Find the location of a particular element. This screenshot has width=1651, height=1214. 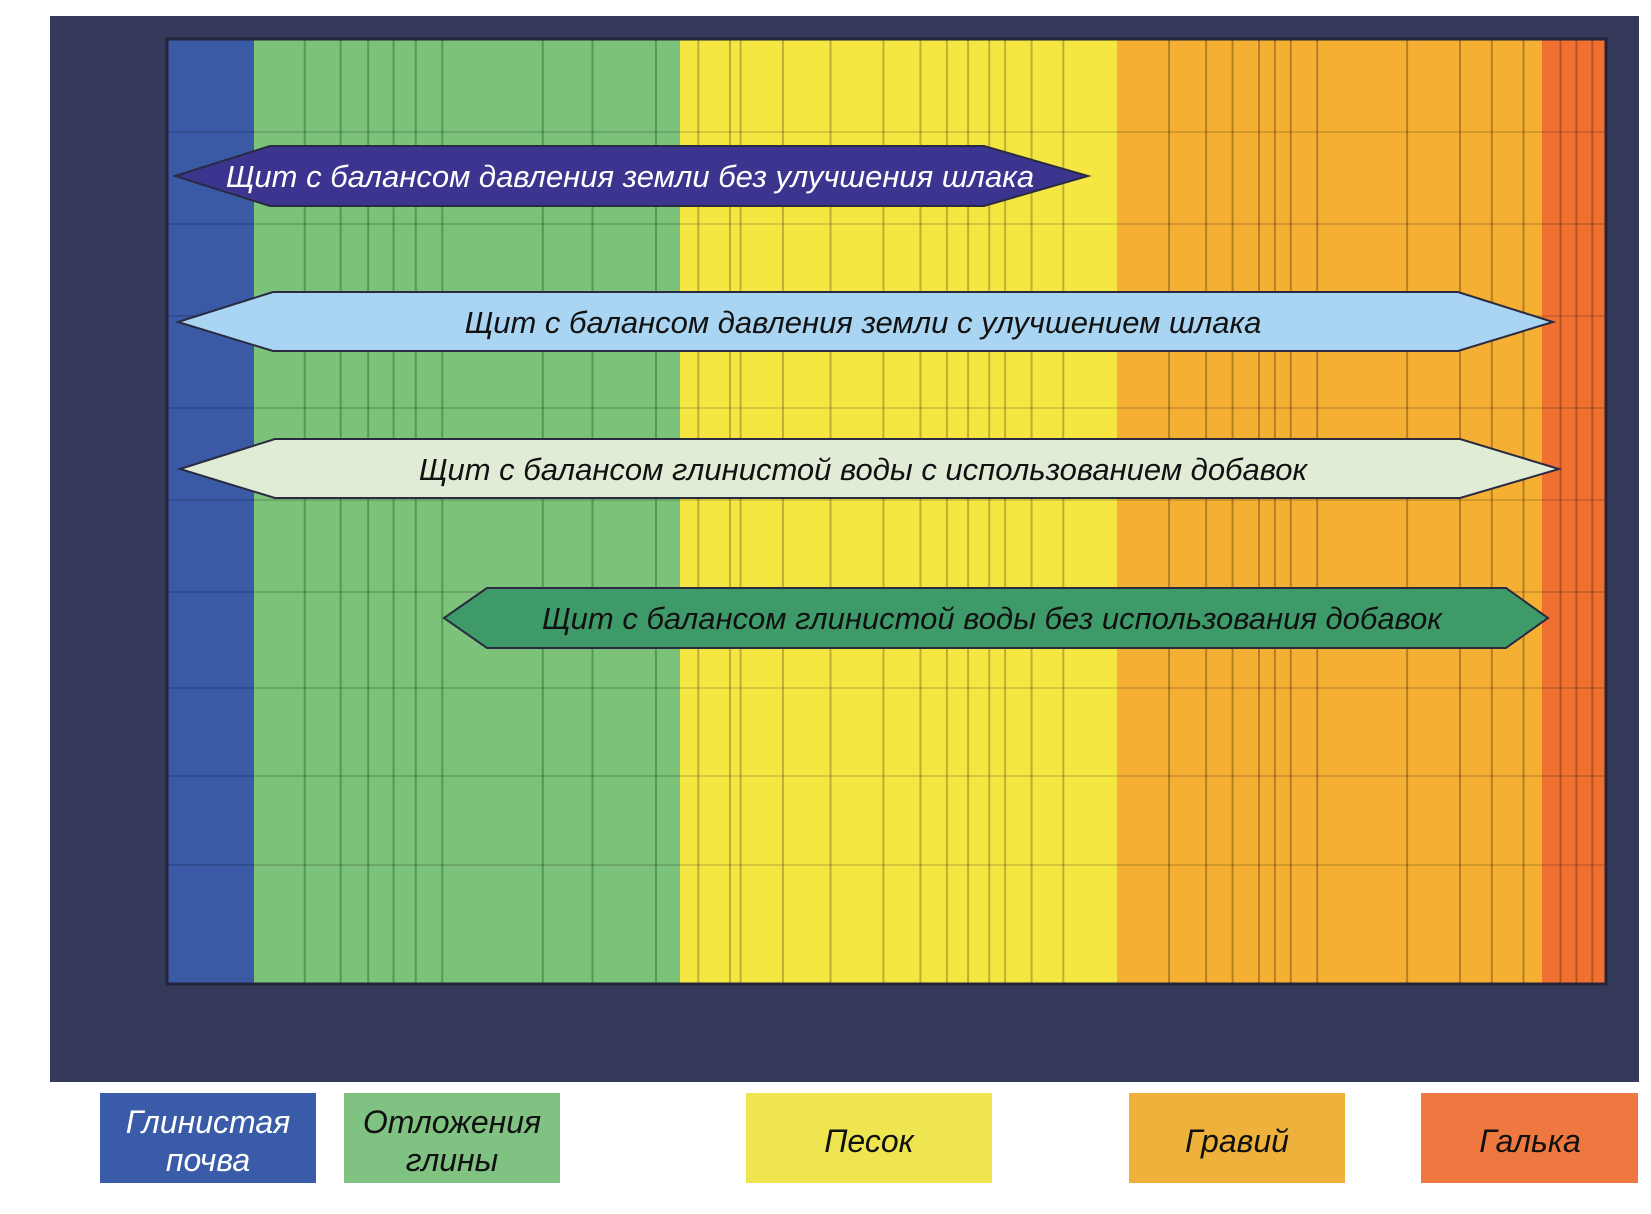

legend-label-line2: глины is located at coordinates (452, 1160).